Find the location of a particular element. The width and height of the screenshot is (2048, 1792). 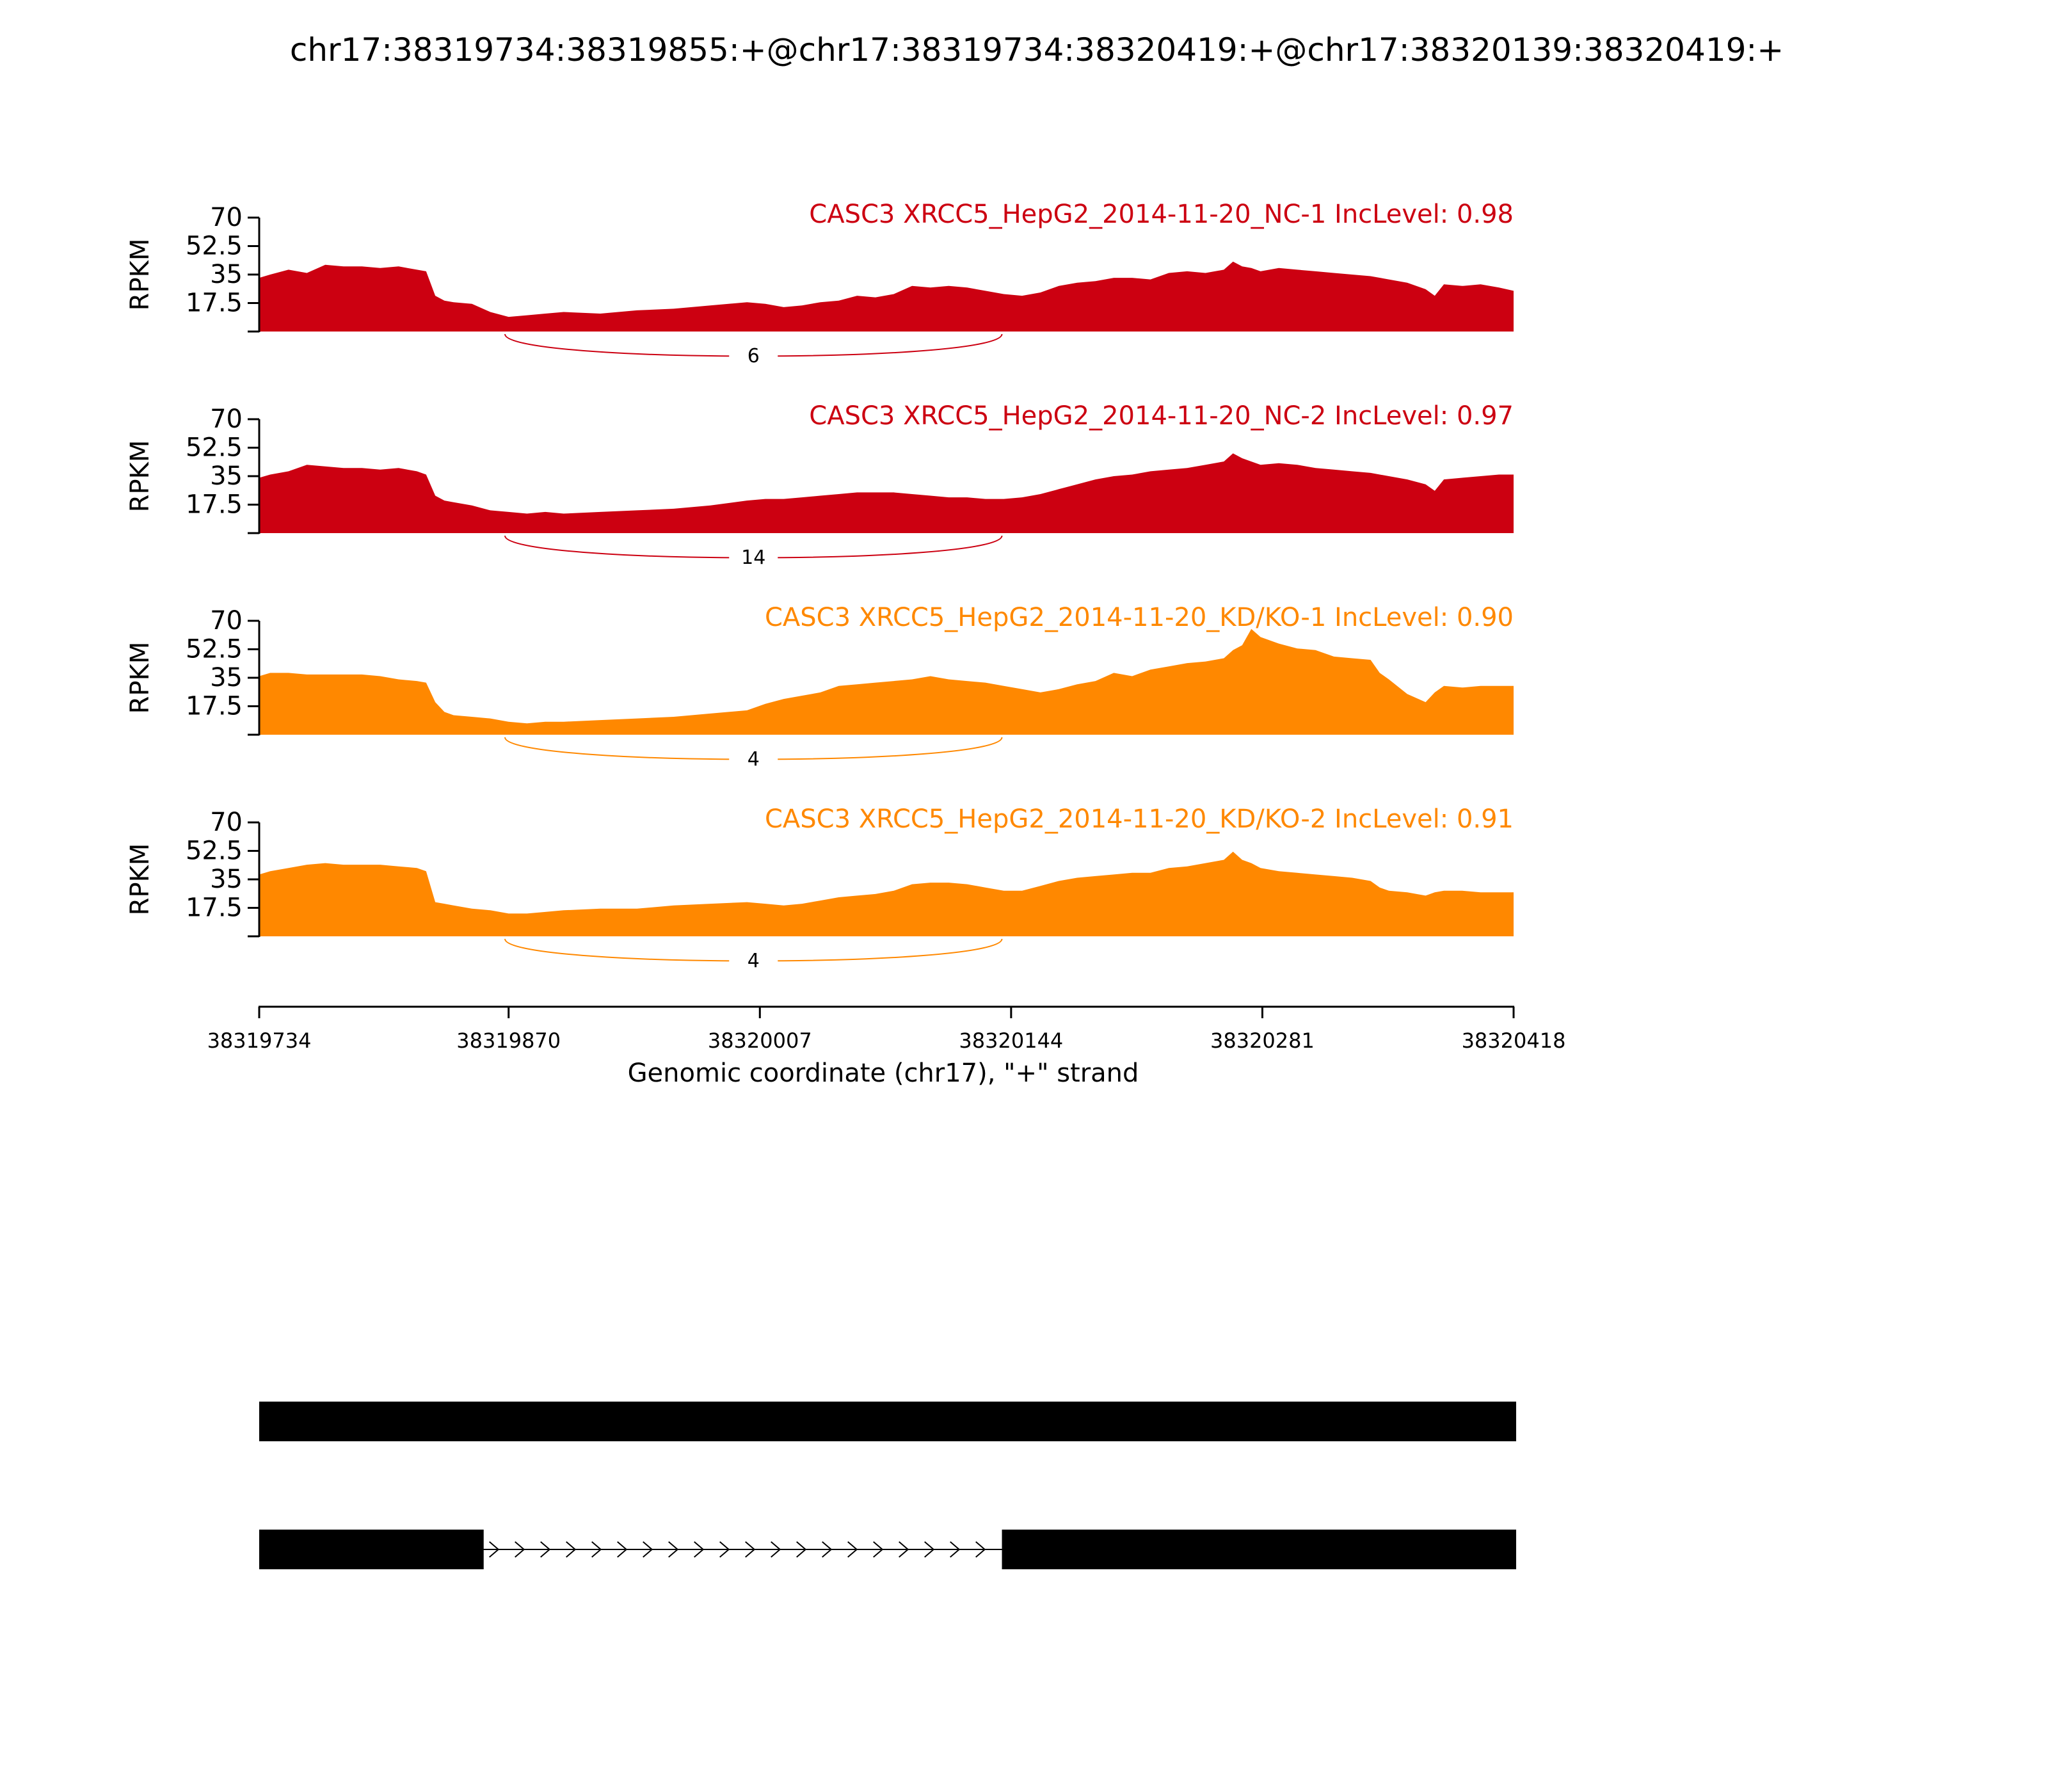

x-tick-label: 38320144 is located at coordinates (1011, 1040).